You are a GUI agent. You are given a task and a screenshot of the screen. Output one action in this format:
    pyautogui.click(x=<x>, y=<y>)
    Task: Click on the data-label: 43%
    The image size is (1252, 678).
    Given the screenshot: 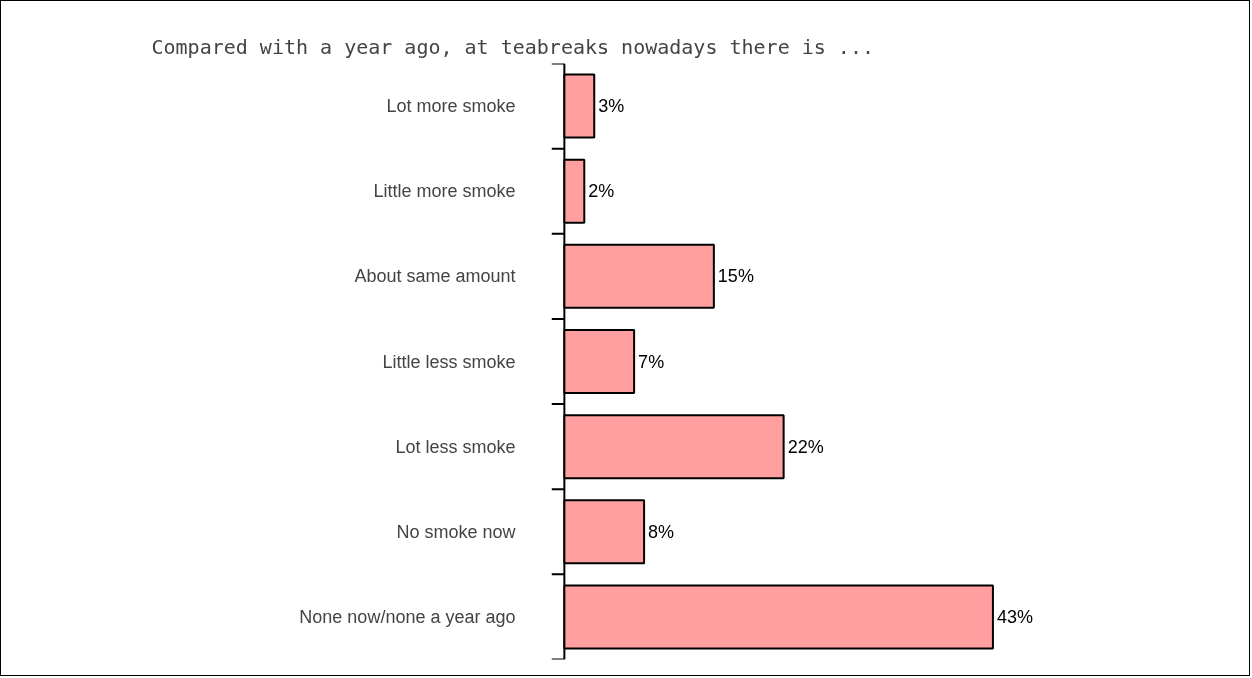 What is the action you would take?
    pyautogui.click(x=1014, y=616)
    